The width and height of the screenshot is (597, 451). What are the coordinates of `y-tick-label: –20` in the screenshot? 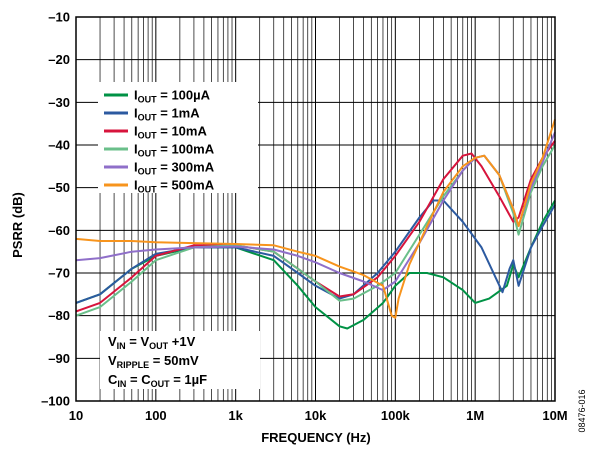 It's located at (59, 59).